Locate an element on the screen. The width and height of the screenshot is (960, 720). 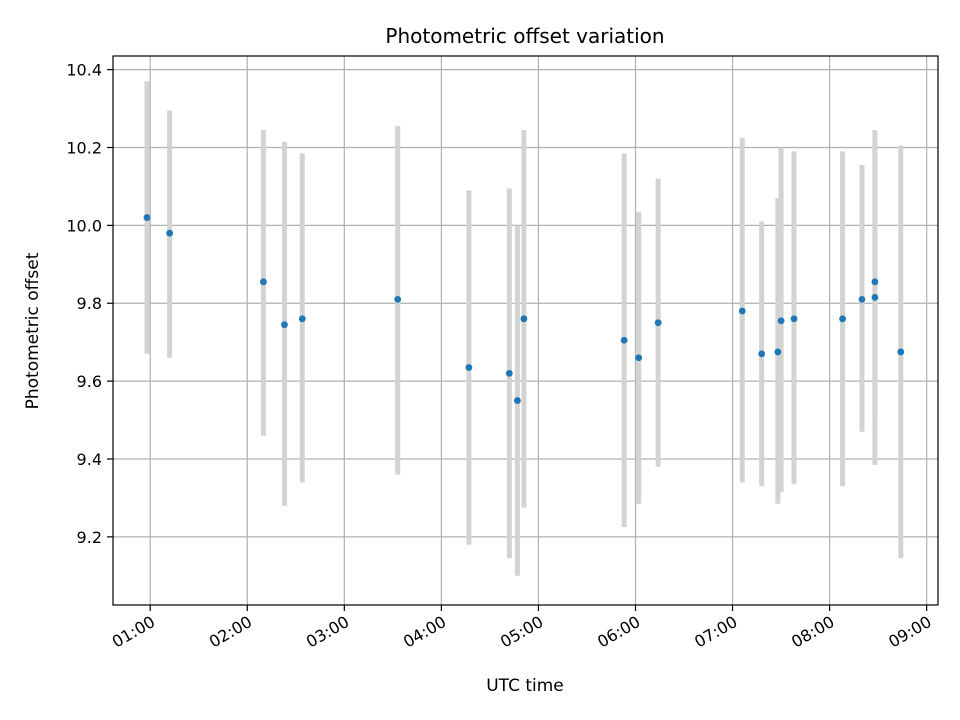
y-axis: 9.2 9.4 9.6 9.8 10.0 10.2 10.4 is located at coordinates (89, 304).